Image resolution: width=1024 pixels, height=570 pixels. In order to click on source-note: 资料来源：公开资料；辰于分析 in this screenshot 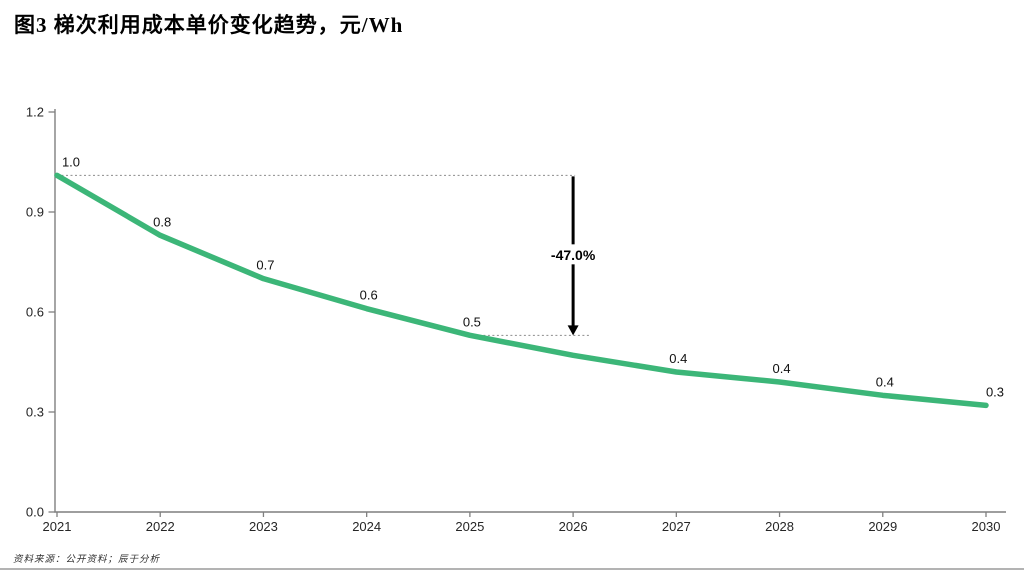, I will do `click(87, 560)`.